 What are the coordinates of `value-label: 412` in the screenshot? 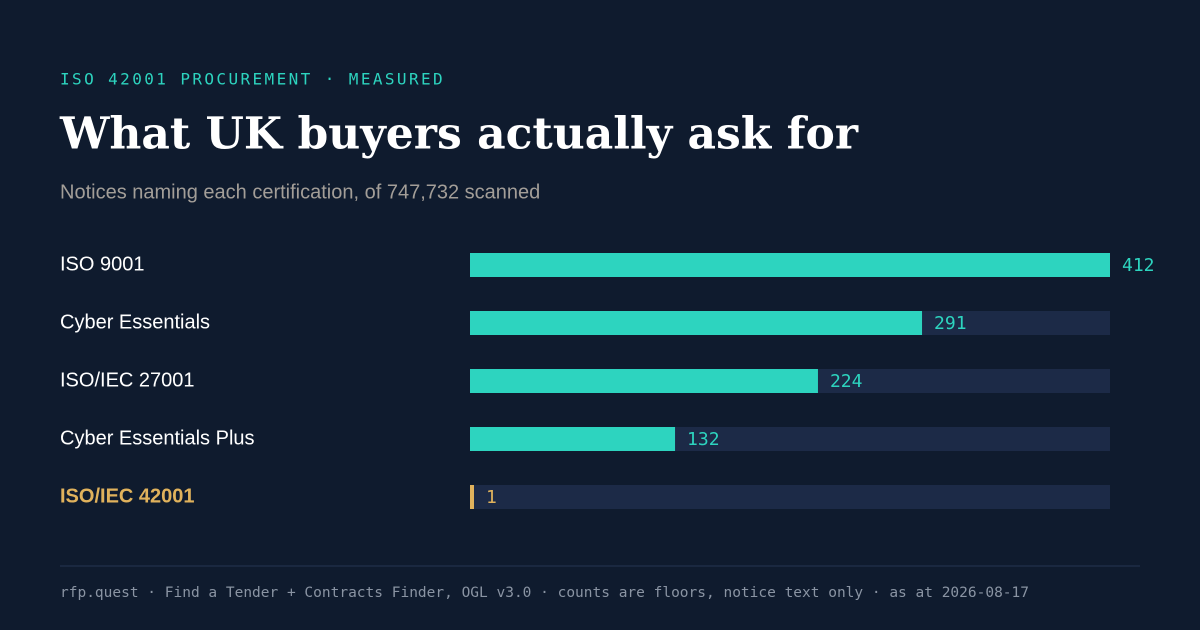 It's located at (1138, 265).